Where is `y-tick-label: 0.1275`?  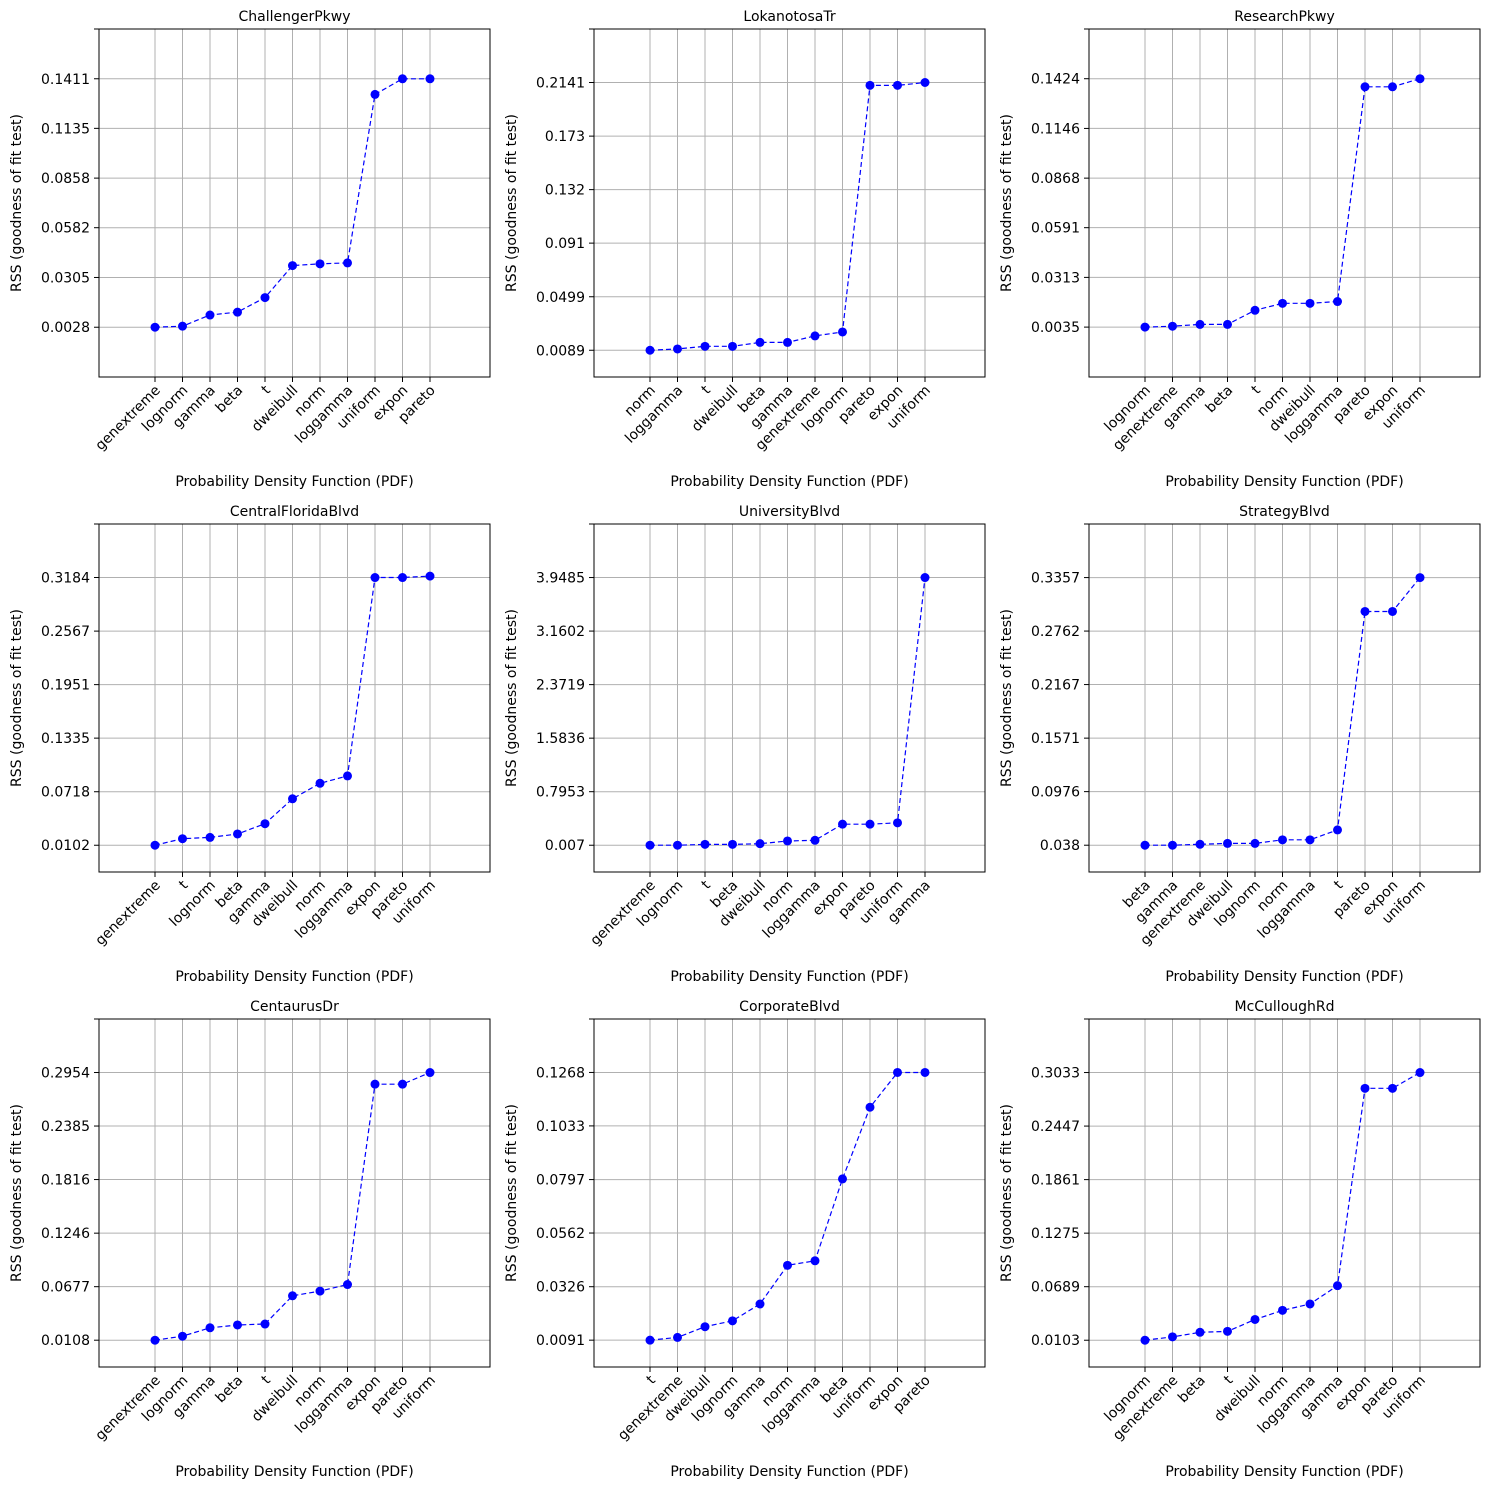
y-tick-label: 0.1275 is located at coordinates (1055, 1234).